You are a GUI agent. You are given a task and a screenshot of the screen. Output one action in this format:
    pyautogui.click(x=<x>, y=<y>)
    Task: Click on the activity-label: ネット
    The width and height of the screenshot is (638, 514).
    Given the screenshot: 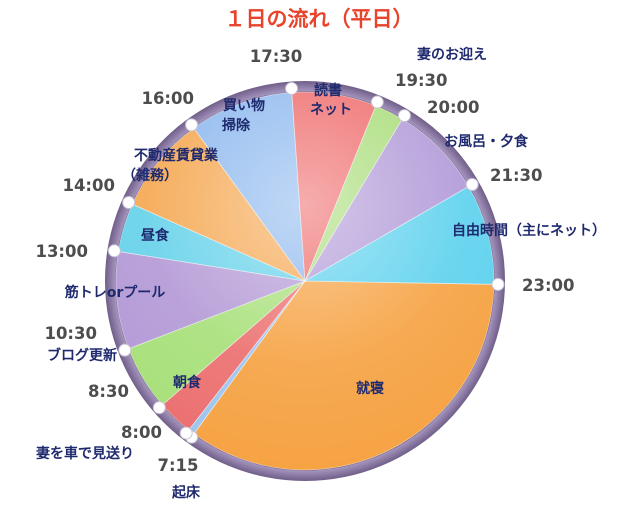 What is the action you would take?
    pyautogui.click(x=331, y=110)
    